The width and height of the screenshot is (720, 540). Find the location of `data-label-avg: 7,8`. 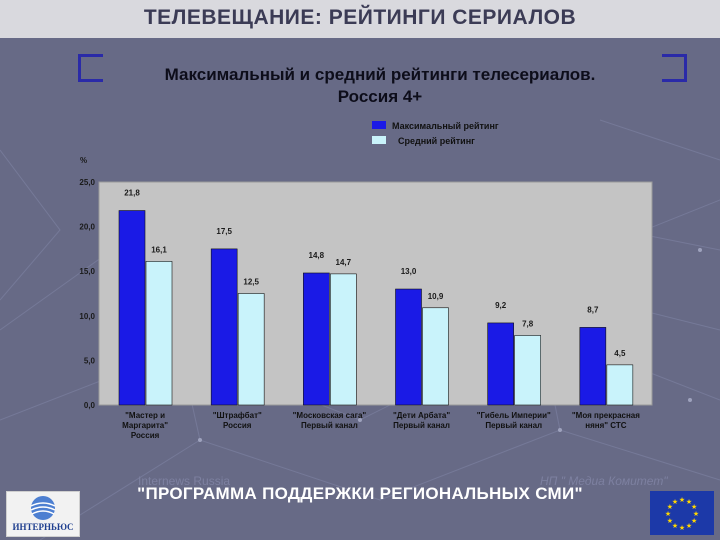

data-label-avg: 7,8 is located at coordinates (528, 323).